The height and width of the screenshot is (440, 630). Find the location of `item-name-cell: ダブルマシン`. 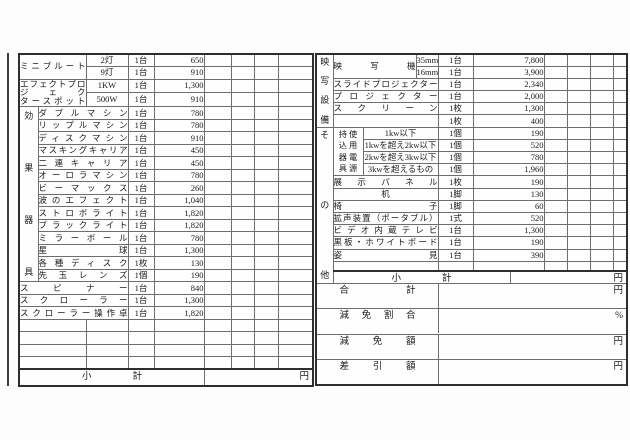

item-name-cell: ダブルマシン is located at coordinates (83, 113).